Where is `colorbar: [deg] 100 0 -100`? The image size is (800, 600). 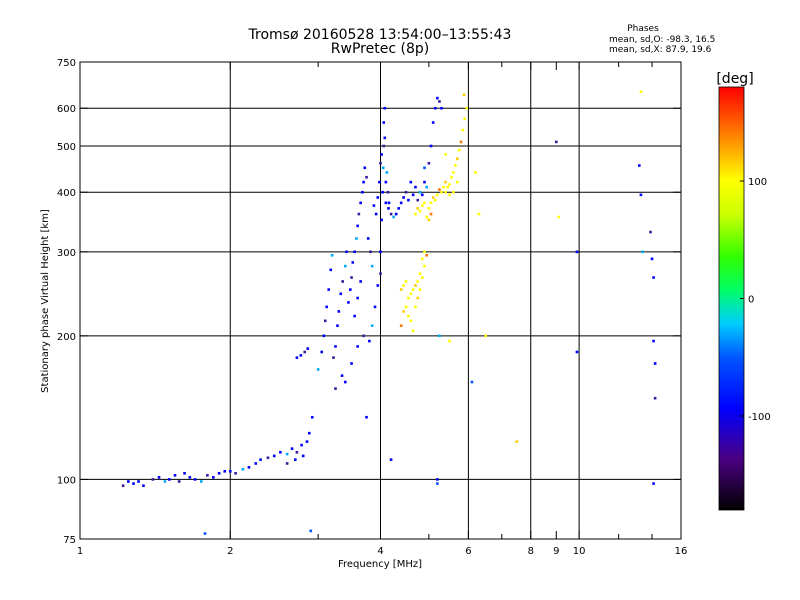
colorbar: [deg] 100 0 -100 is located at coordinates (743, 291).